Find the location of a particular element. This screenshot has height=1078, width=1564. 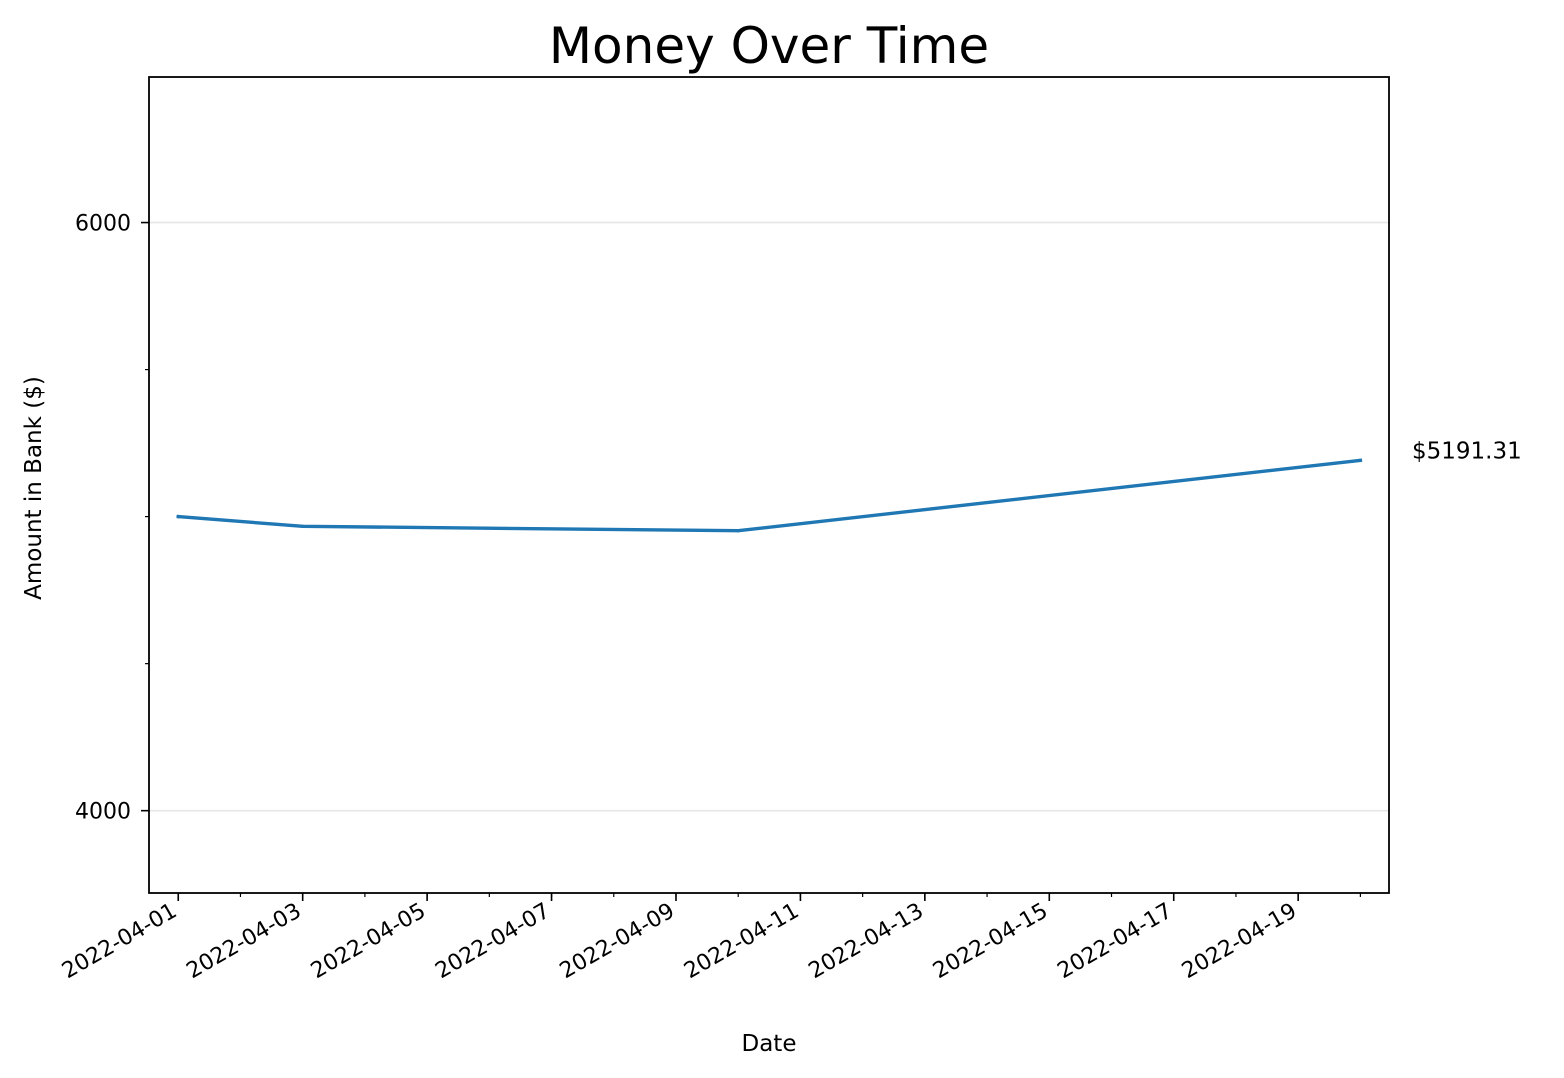

x-tick-label-3: 2022-04-07 is located at coordinates (492, 942).